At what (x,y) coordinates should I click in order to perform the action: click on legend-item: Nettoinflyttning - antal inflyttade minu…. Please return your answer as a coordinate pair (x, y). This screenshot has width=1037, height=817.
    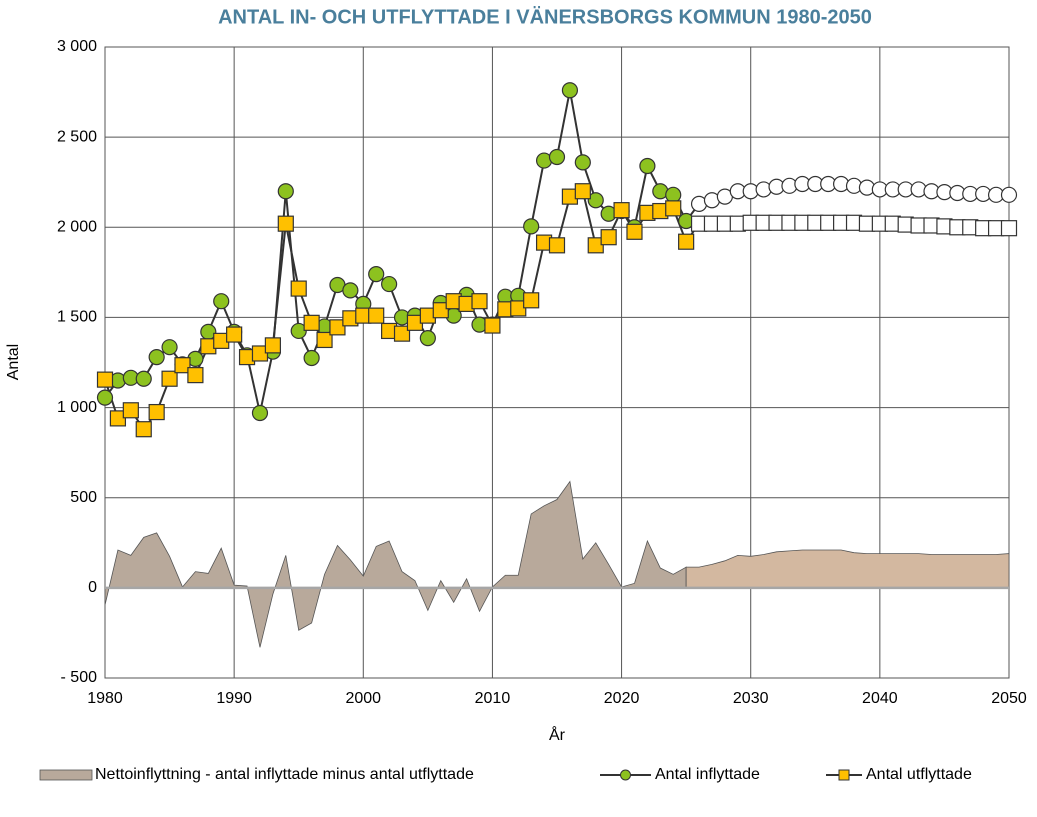
    Looking at the image, I should click on (256, 774).